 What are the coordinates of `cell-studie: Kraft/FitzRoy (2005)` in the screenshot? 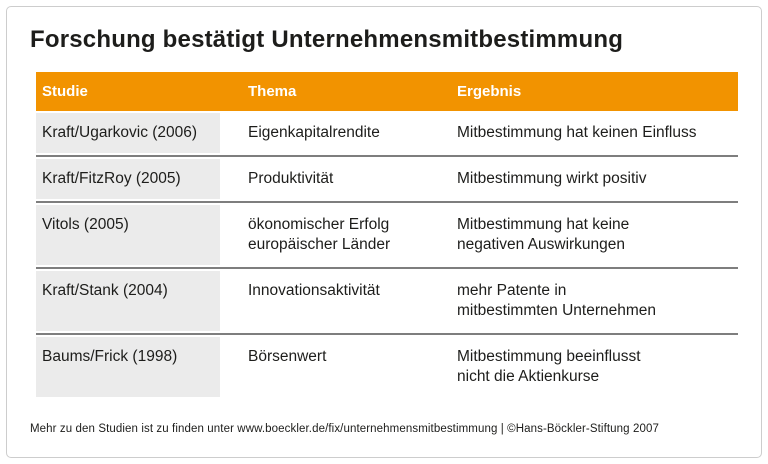 It's located at (128, 179).